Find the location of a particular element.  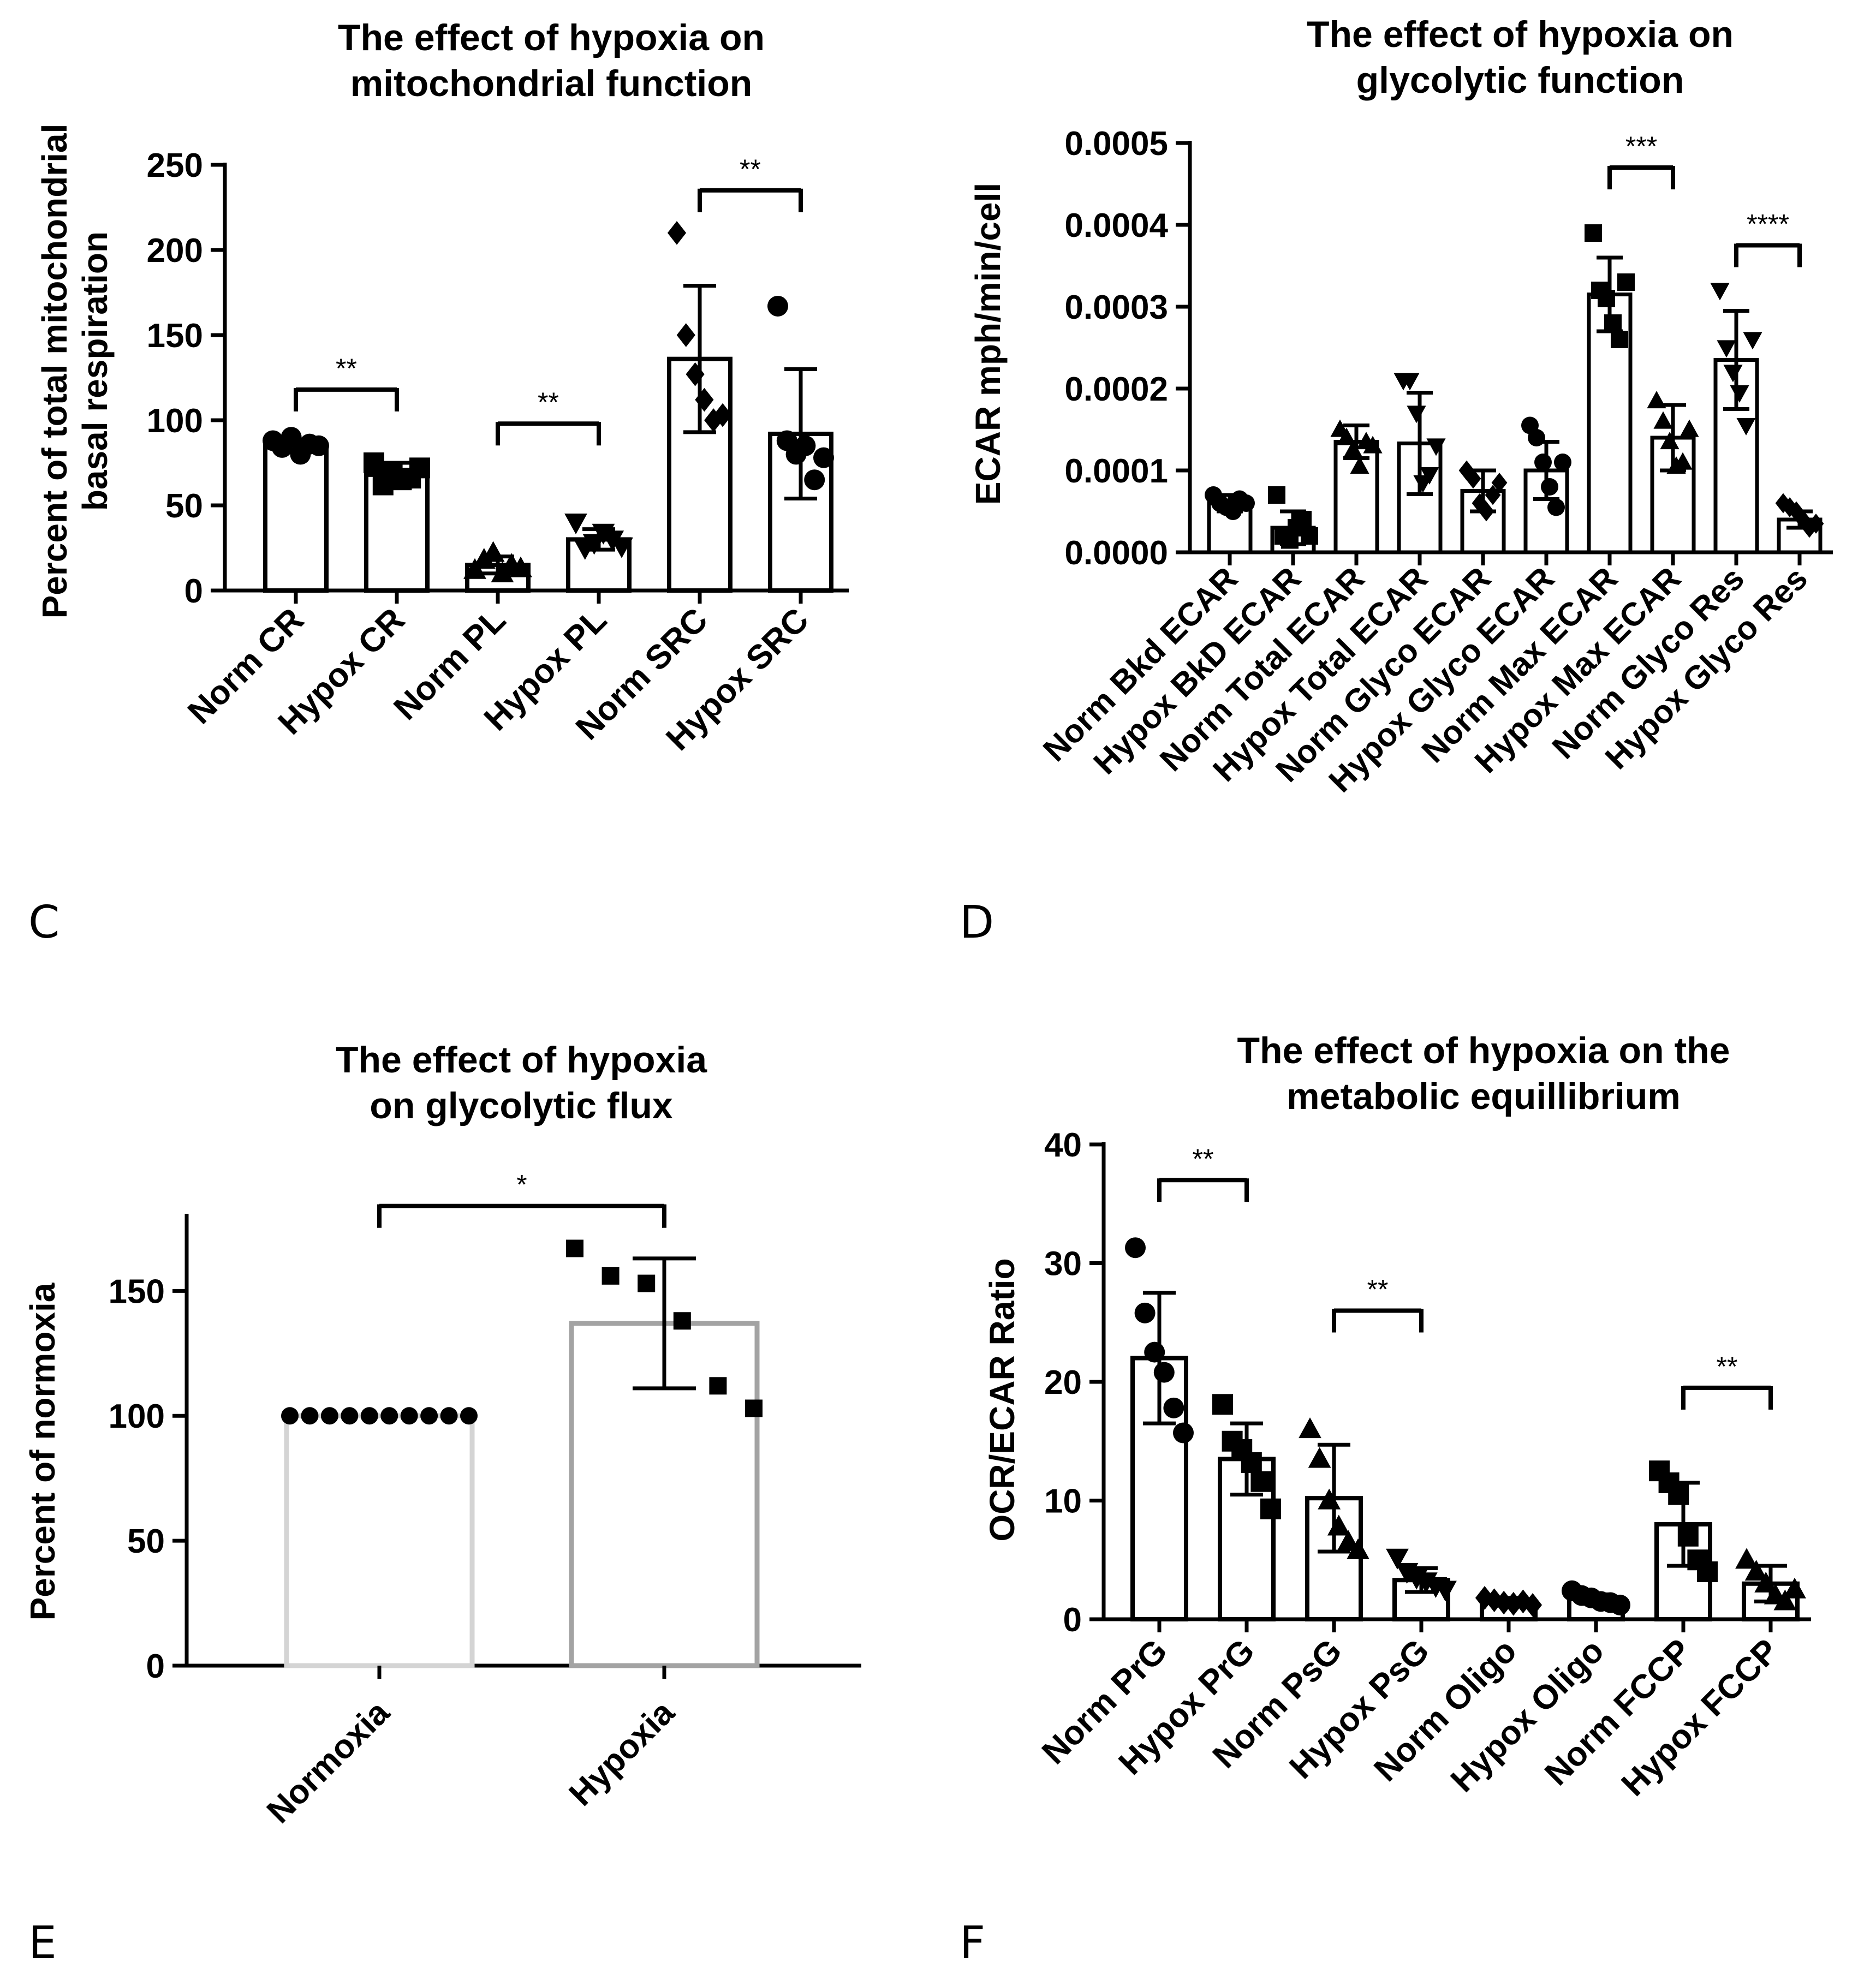

y-tick-label: 40 is located at coordinates (1063, 1145).